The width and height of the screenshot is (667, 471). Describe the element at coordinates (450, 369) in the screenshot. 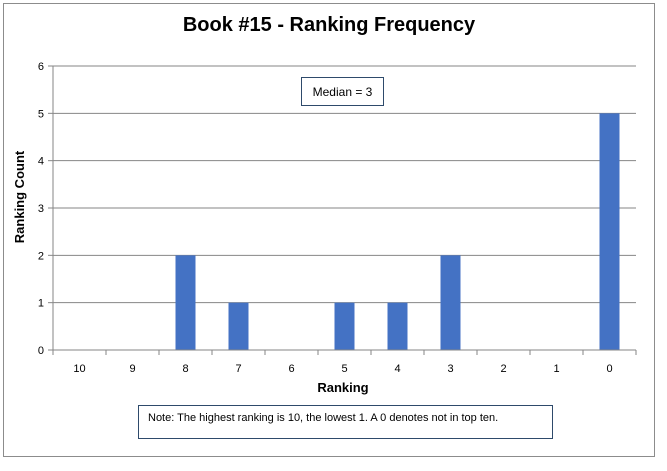

I see `x-tick-label: 3` at that location.